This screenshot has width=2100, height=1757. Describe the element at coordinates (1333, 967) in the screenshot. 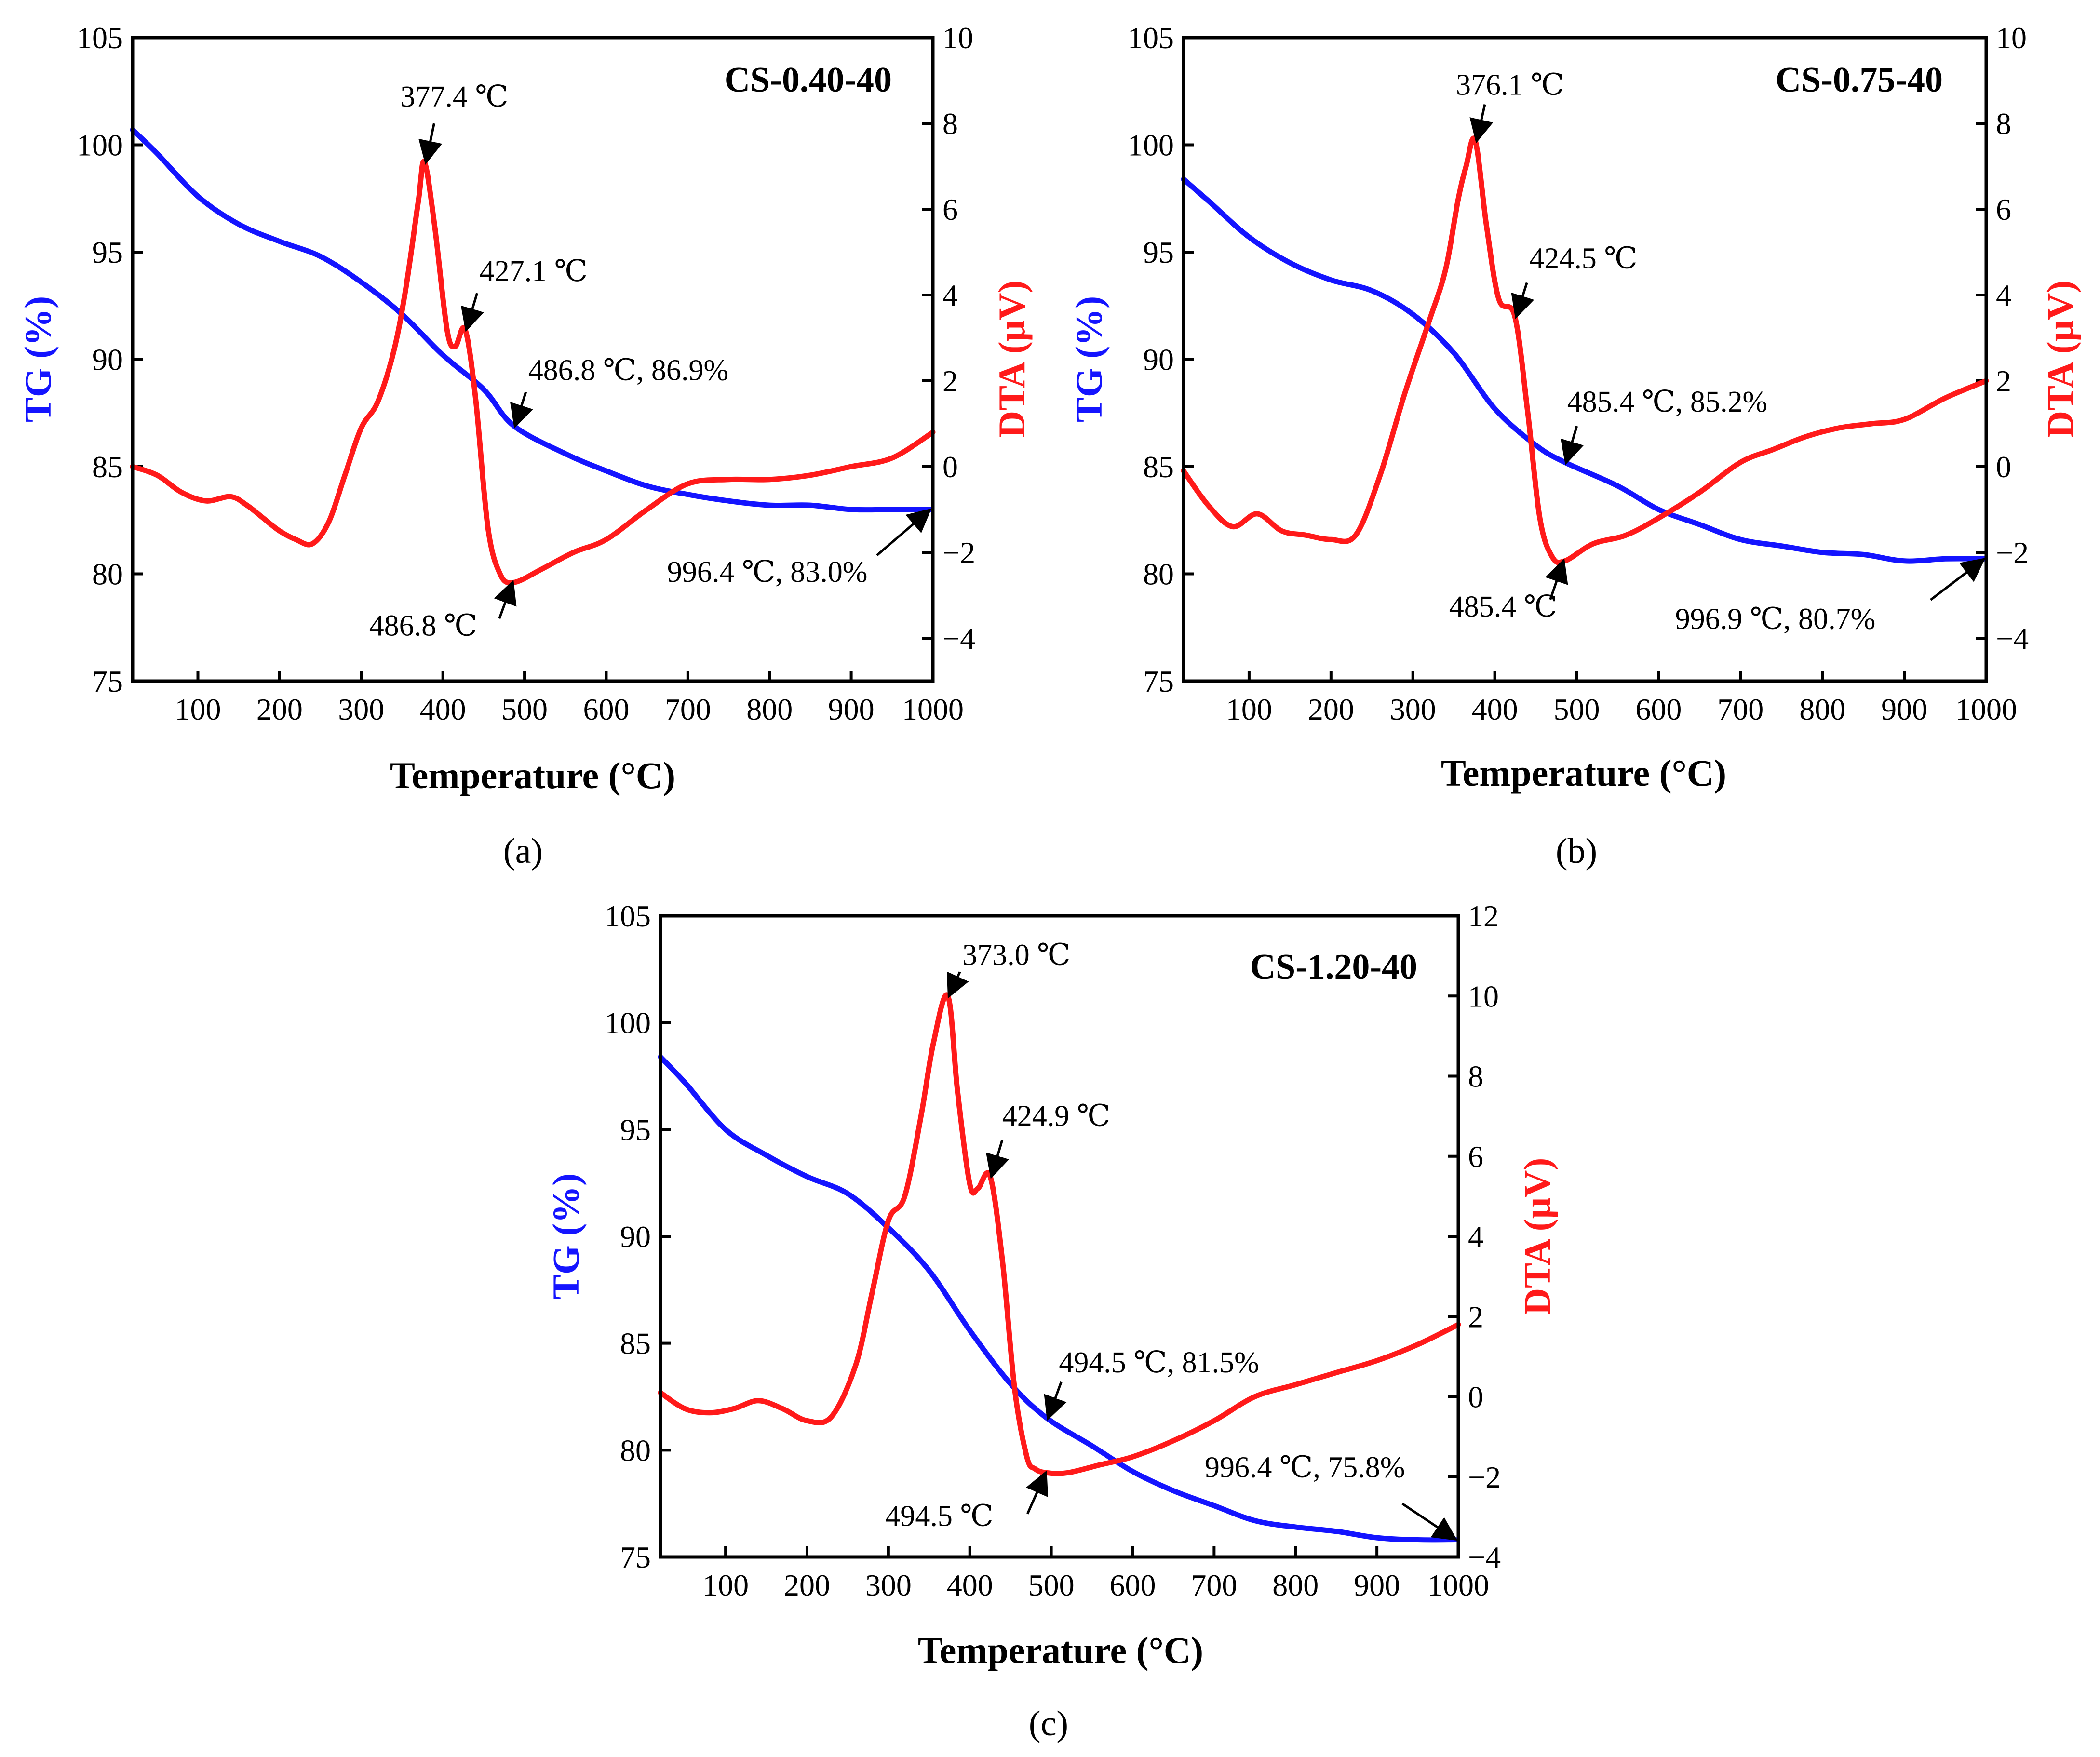

I see `panel-c-title: CS-1.20-40` at that location.